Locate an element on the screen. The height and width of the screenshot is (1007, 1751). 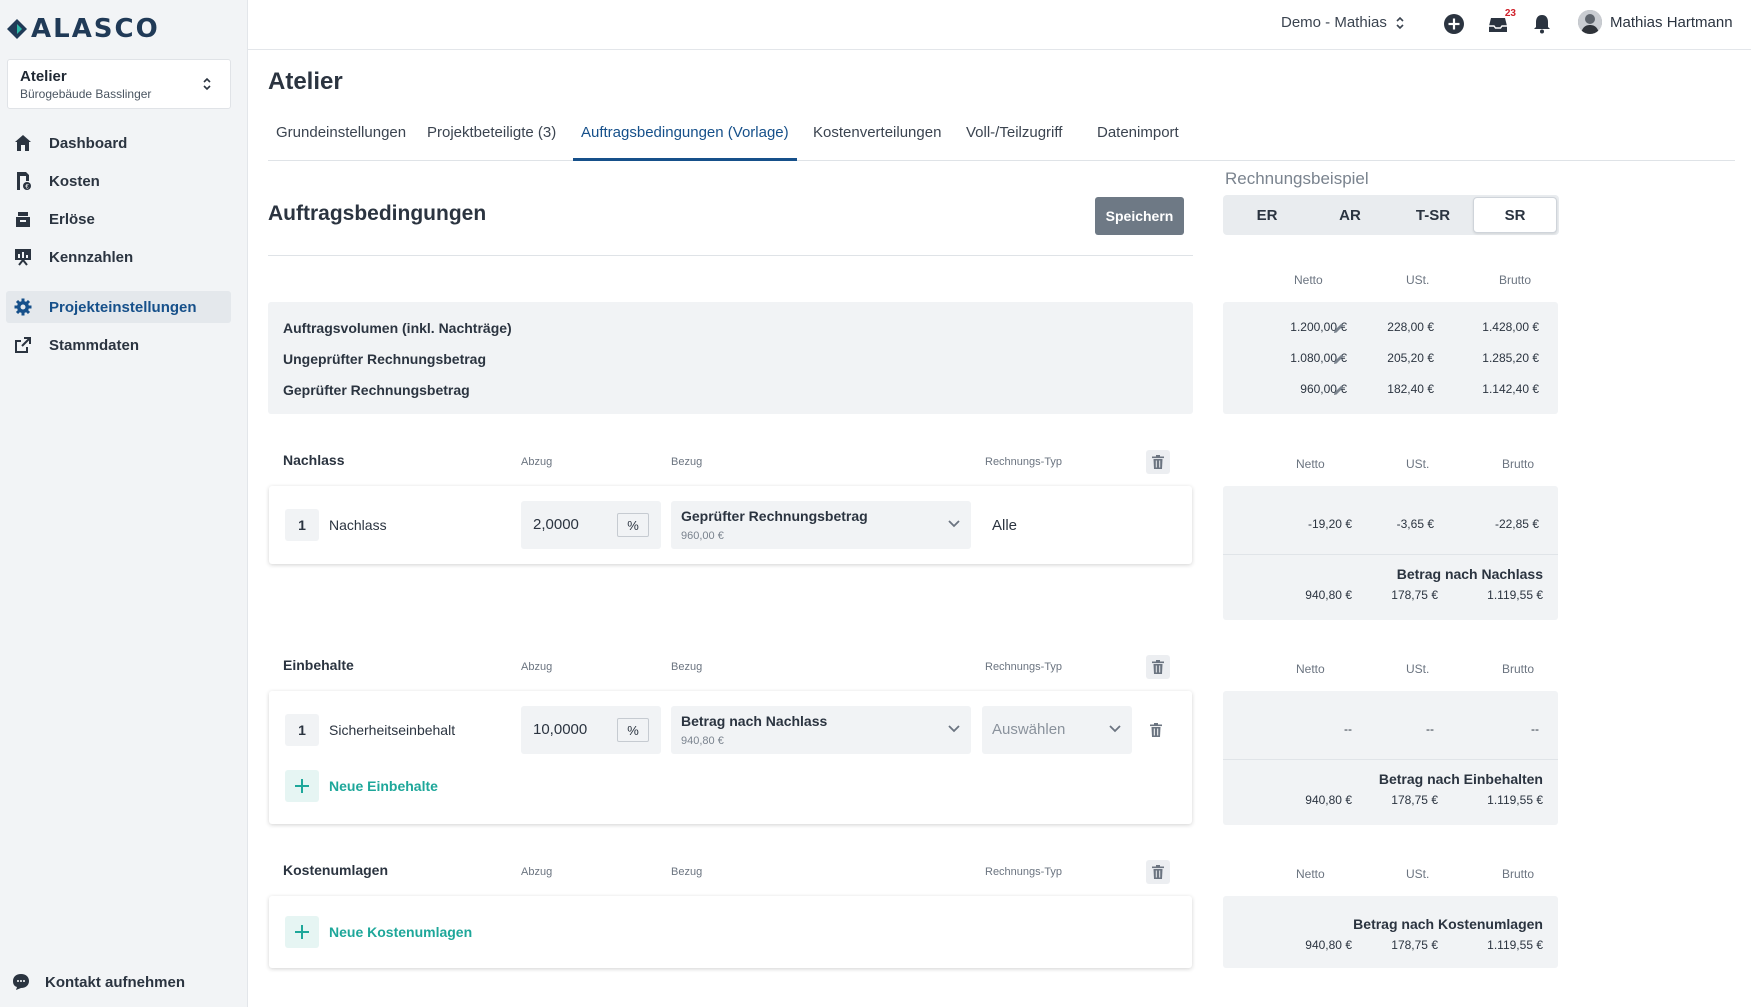
sidebar-item-kosten: € Kosten is located at coordinates (118, 181).